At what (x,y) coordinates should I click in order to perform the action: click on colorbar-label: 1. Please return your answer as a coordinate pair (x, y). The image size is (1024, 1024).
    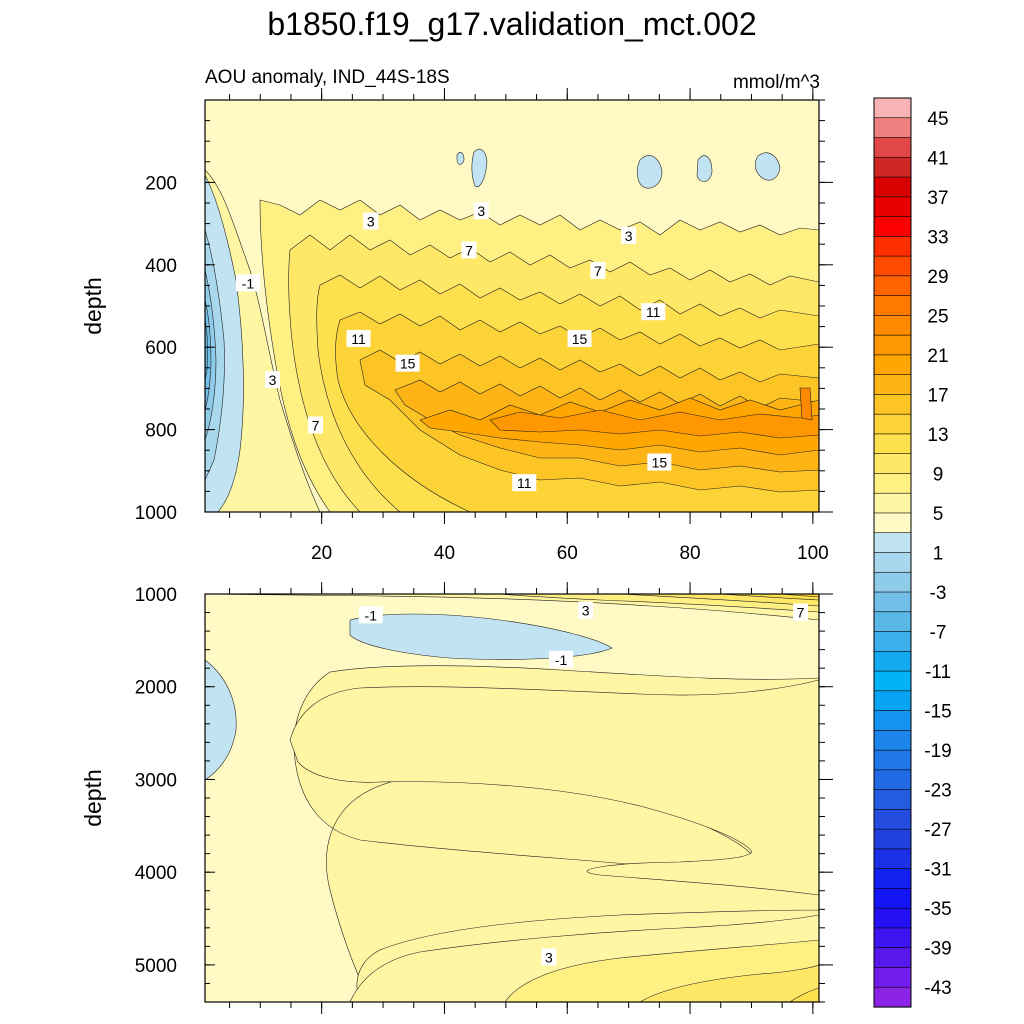
    Looking at the image, I should click on (938, 554).